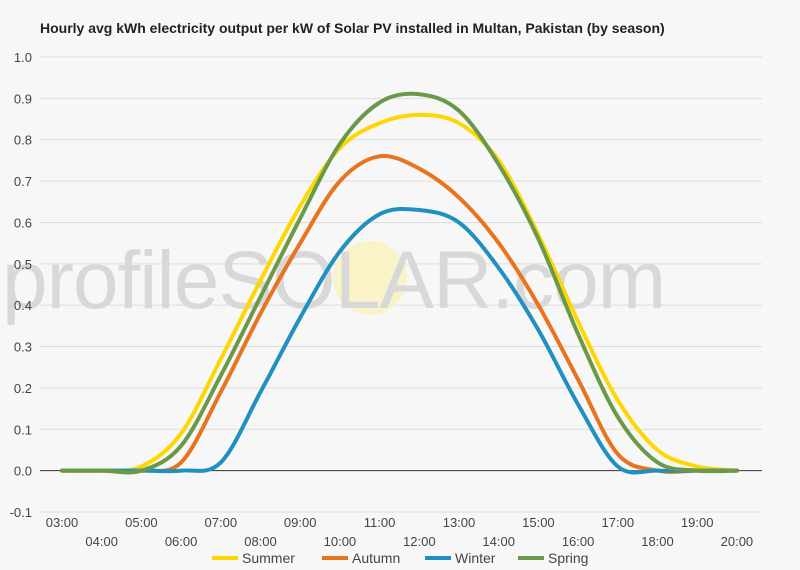  Describe the element at coordinates (62, 522) in the screenshot. I see `x-tick-label: 03:00` at that location.